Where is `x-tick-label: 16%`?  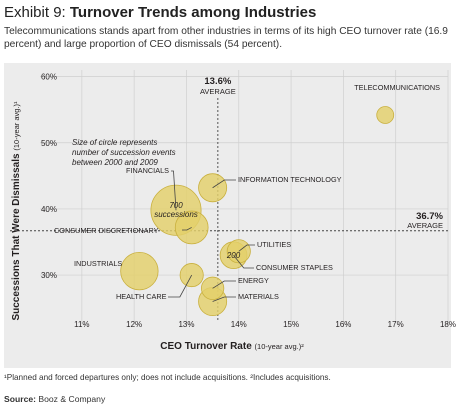 x-tick-label: 16% is located at coordinates (343, 324).